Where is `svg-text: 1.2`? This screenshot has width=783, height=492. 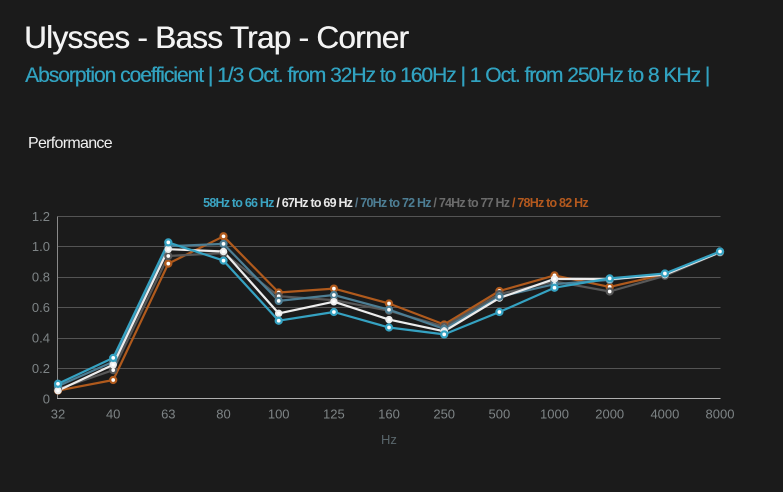
svg-text: 1.2 is located at coordinates (41, 216).